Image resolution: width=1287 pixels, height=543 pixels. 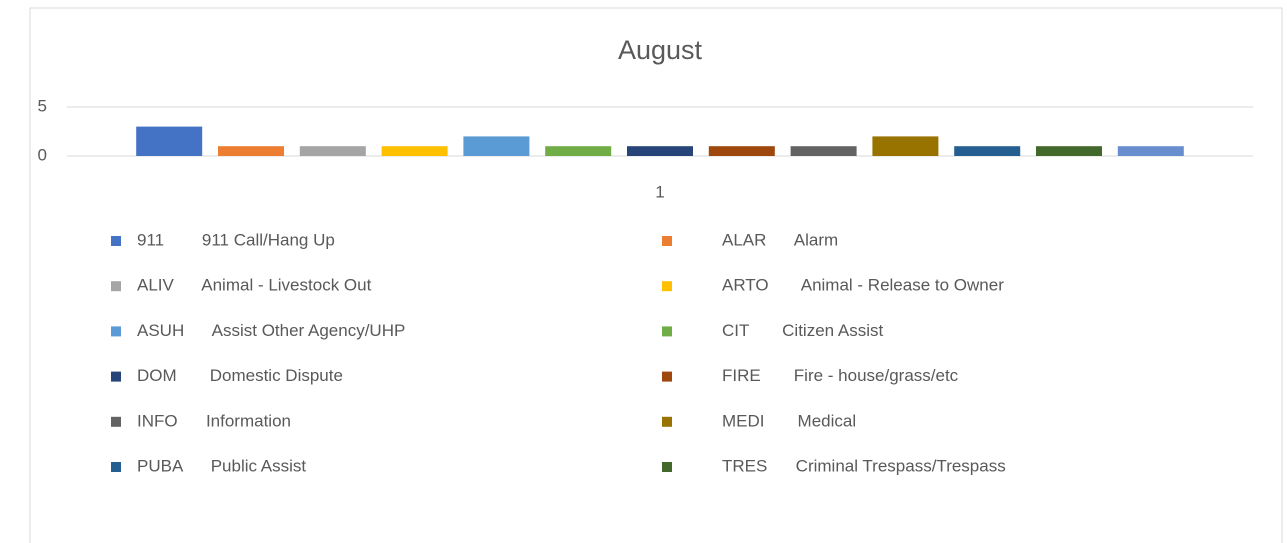 I want to click on legend-label: INFO Information, so click(x=214, y=420).